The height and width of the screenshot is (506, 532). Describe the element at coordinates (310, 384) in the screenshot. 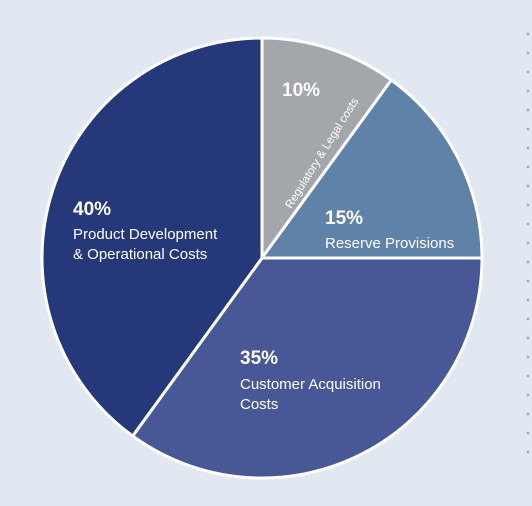

I see `slice-category-label: Customer Acquisition` at that location.